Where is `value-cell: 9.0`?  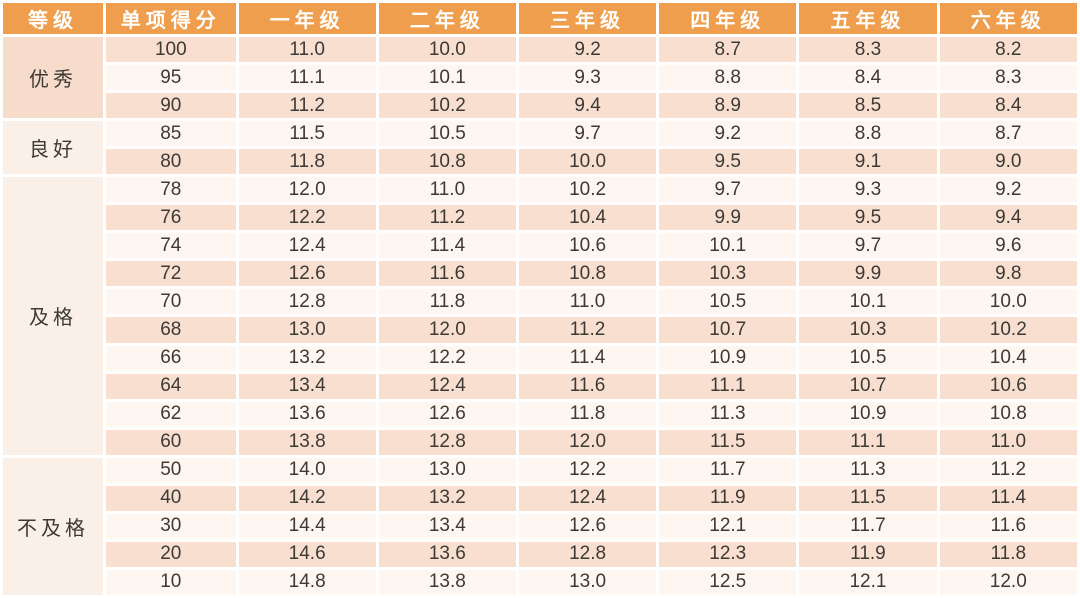 value-cell: 9.0 is located at coordinates (1008, 162).